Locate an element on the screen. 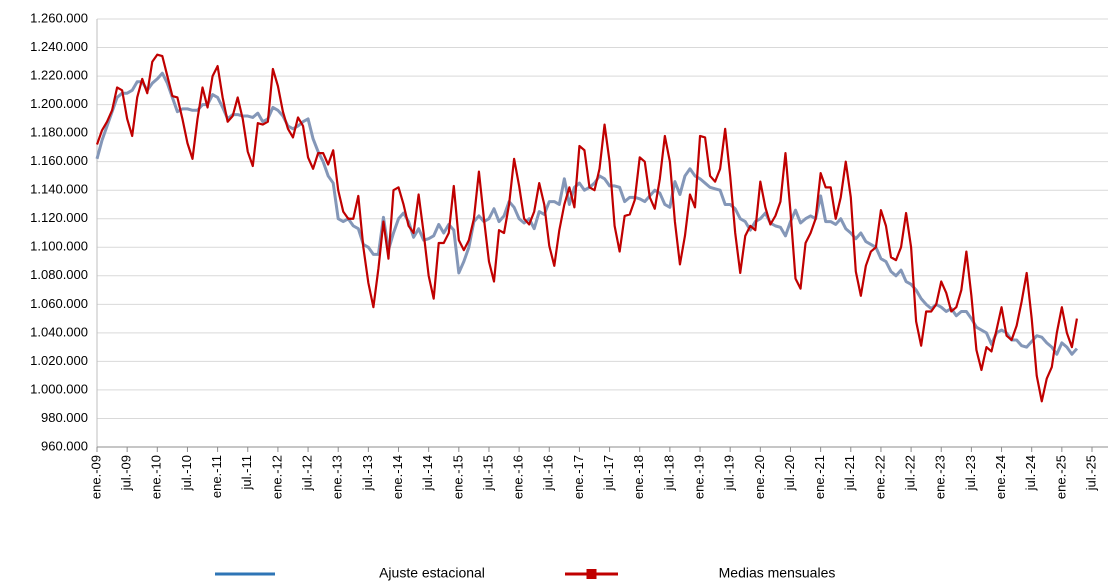 The width and height of the screenshot is (1110, 585). x-tick-label: ene.-13 is located at coordinates (337, 477).